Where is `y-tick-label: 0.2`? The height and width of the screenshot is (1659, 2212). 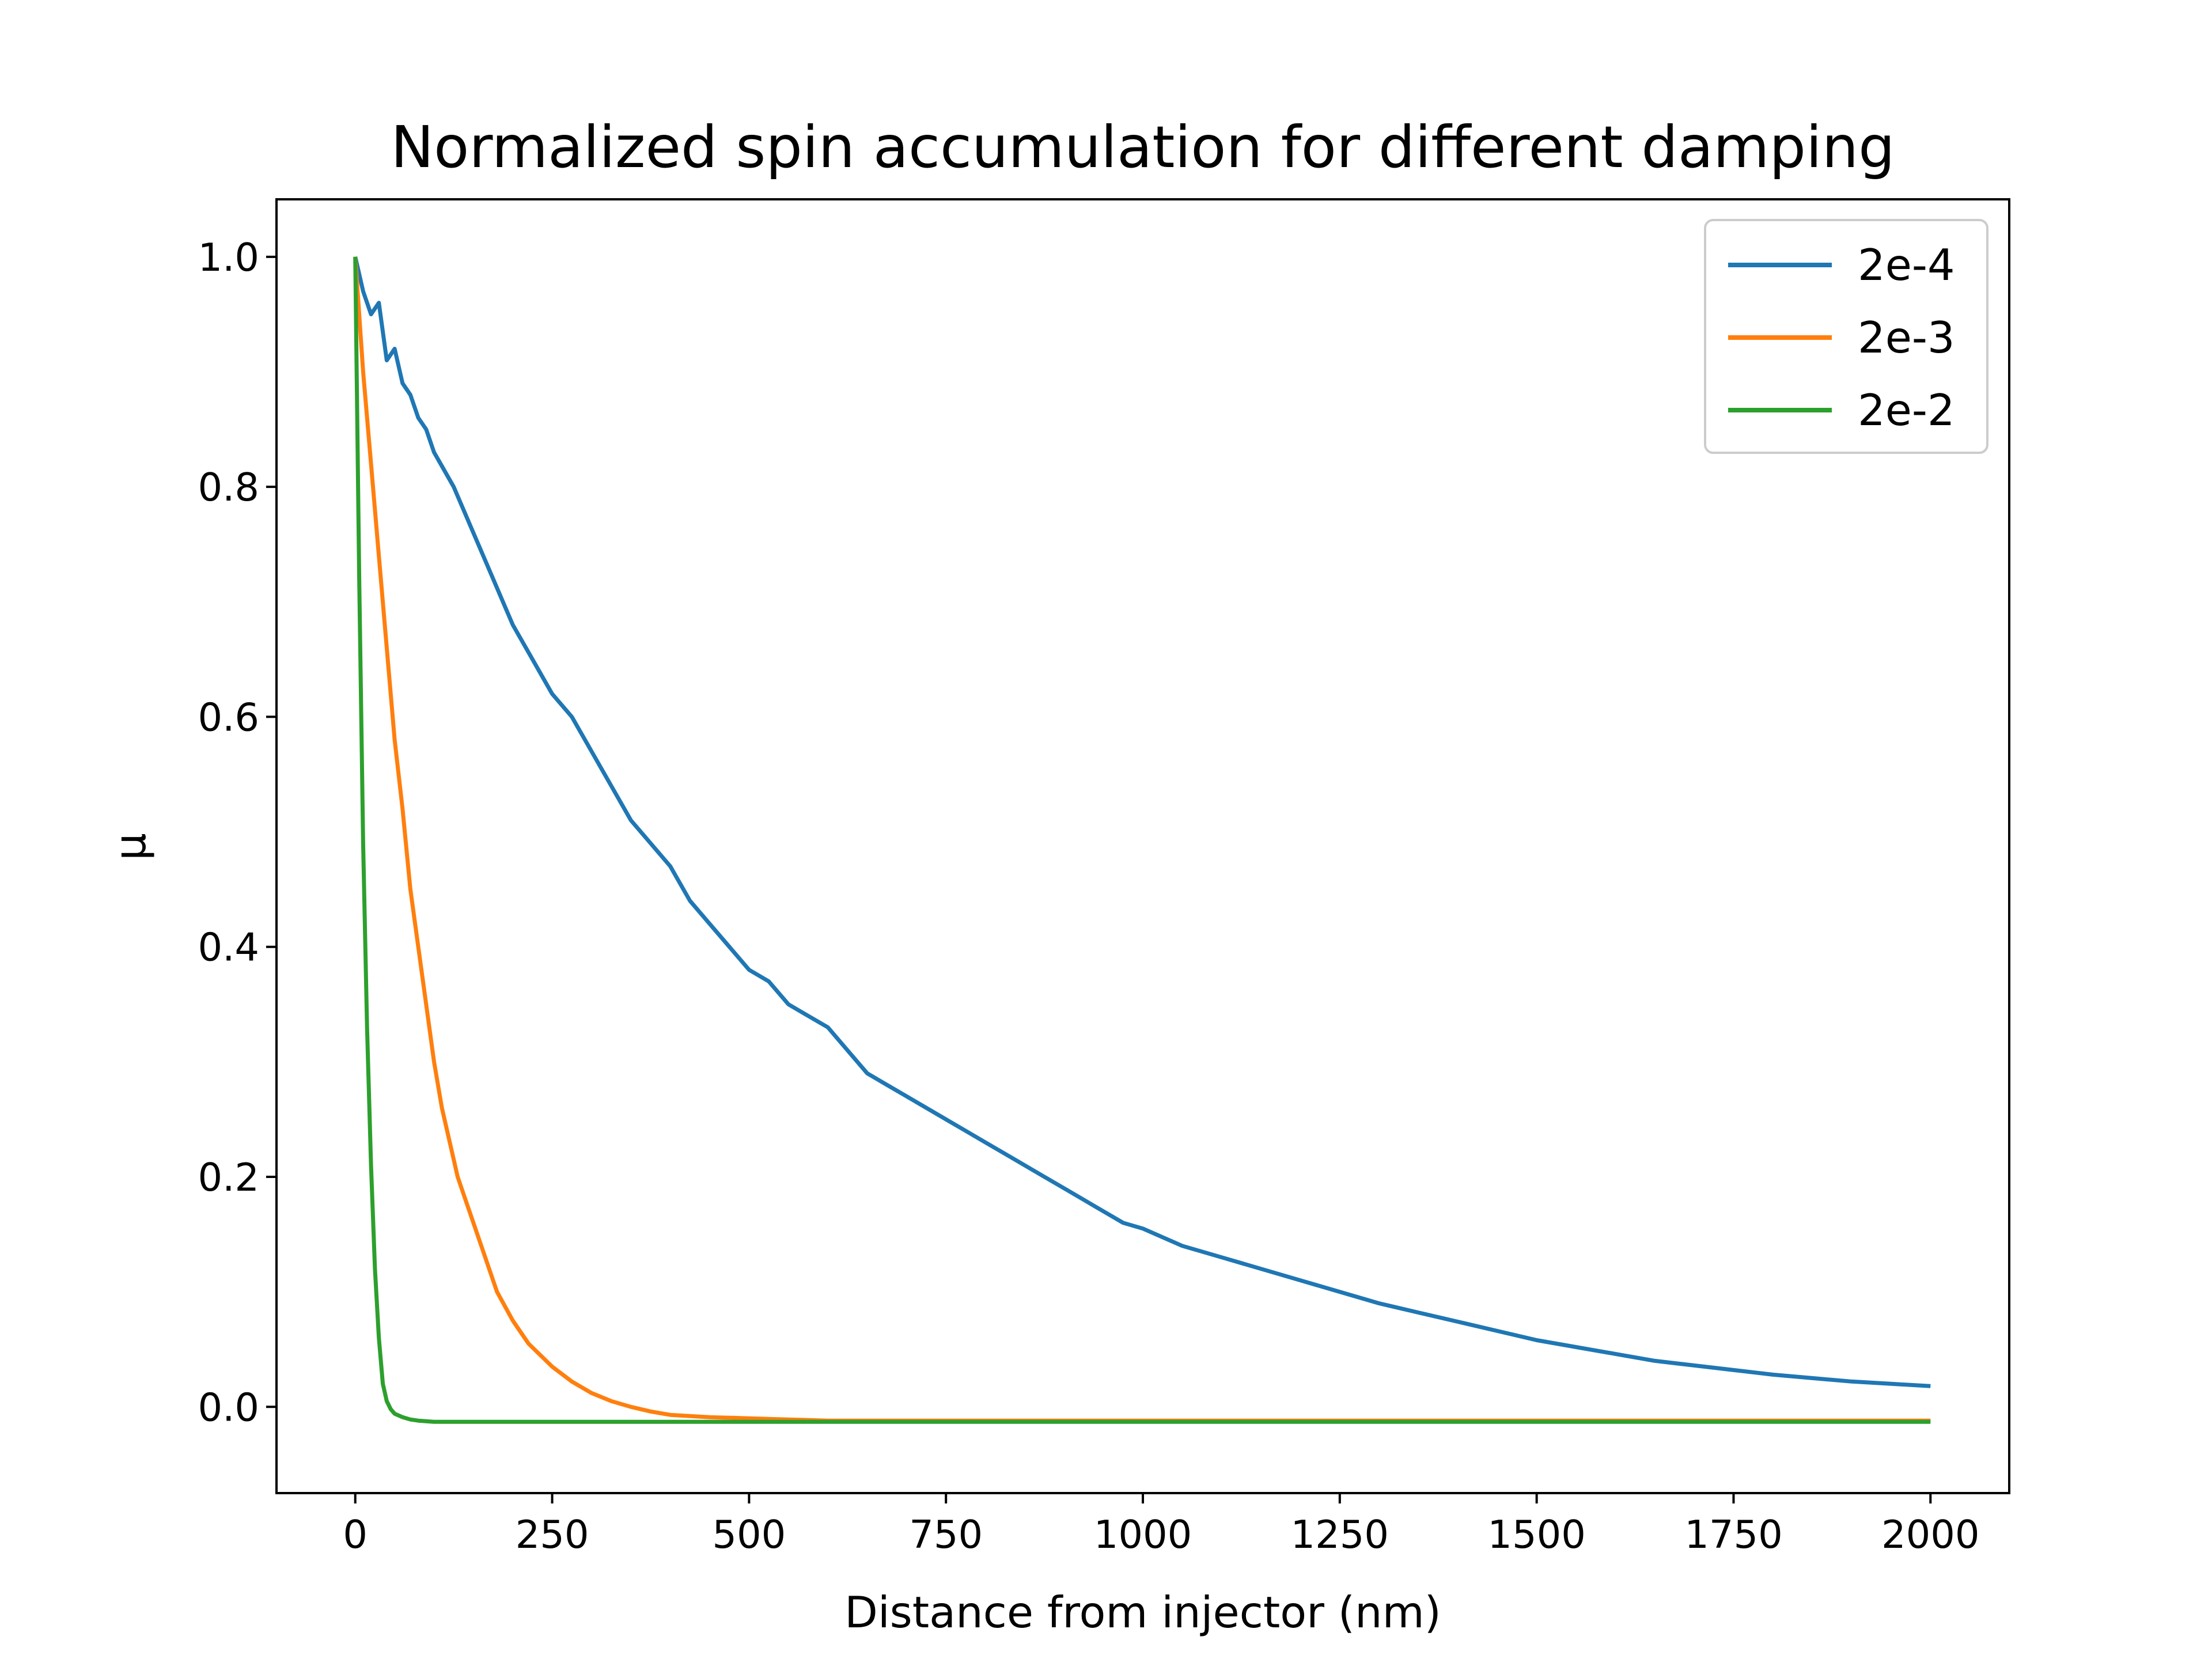
y-tick-label: 0.2 is located at coordinates (228, 1177).